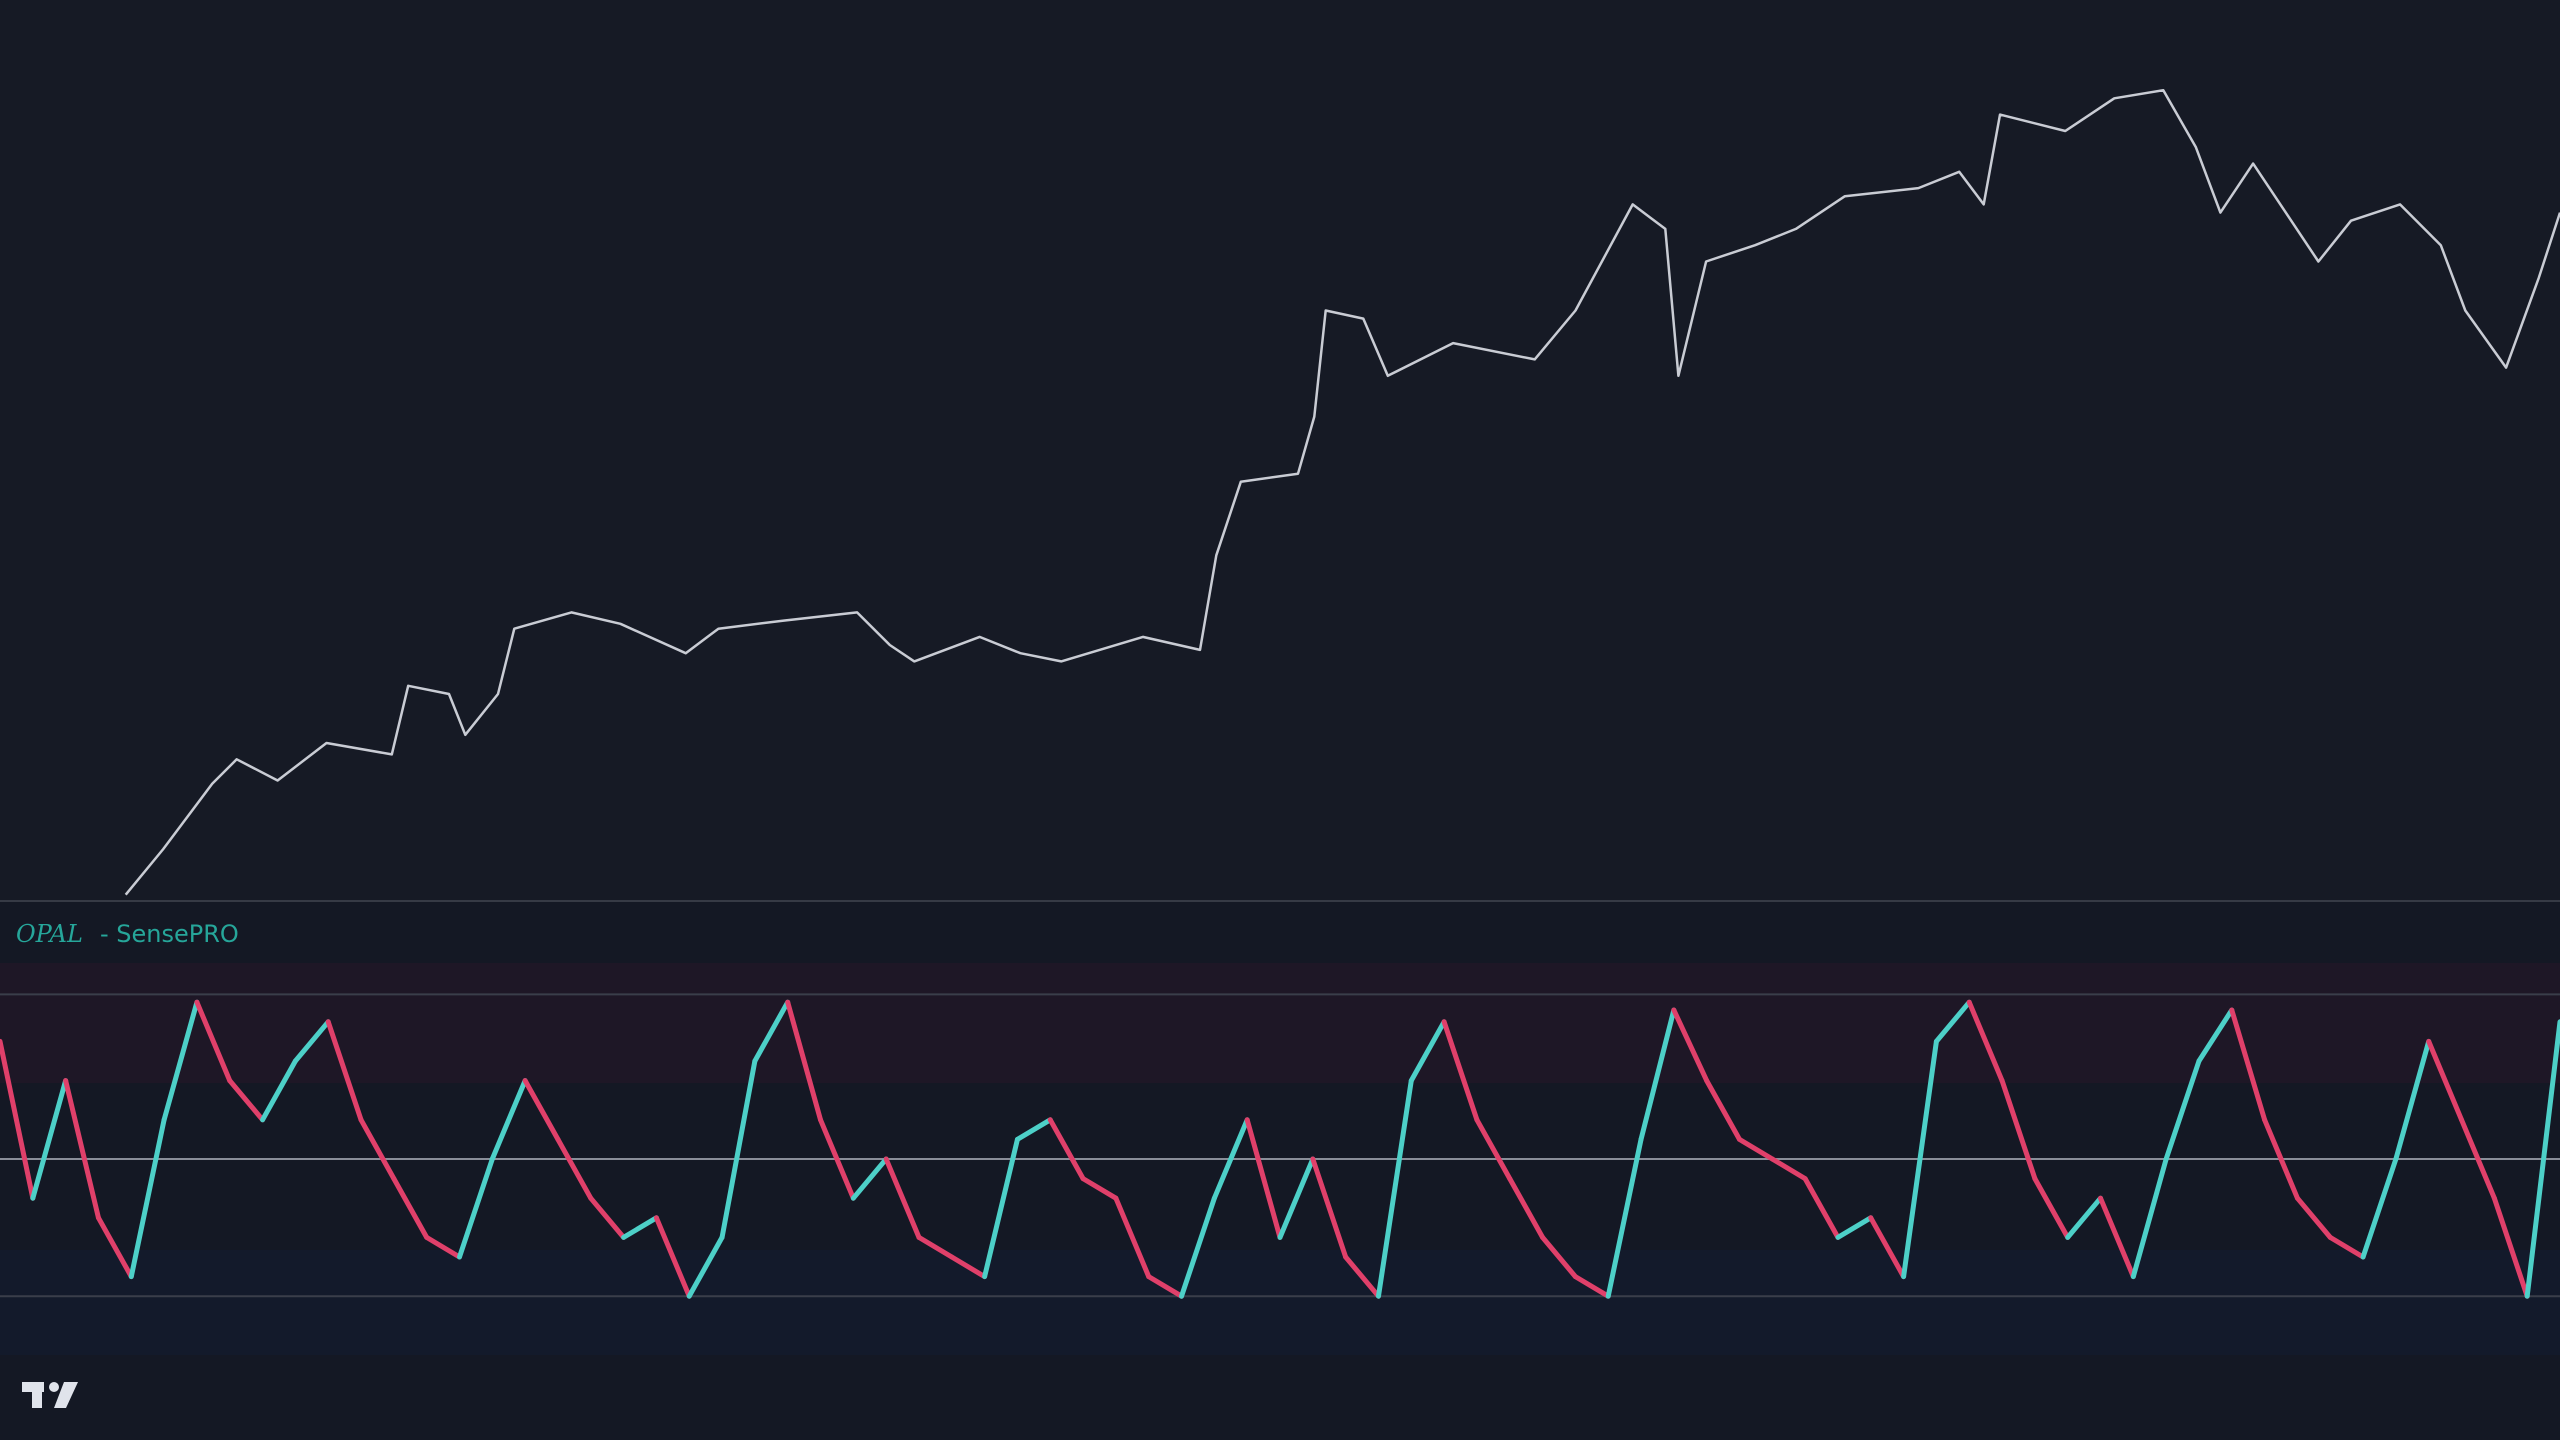  I want to click on indicator-brand: OPAL, so click(49, 934).